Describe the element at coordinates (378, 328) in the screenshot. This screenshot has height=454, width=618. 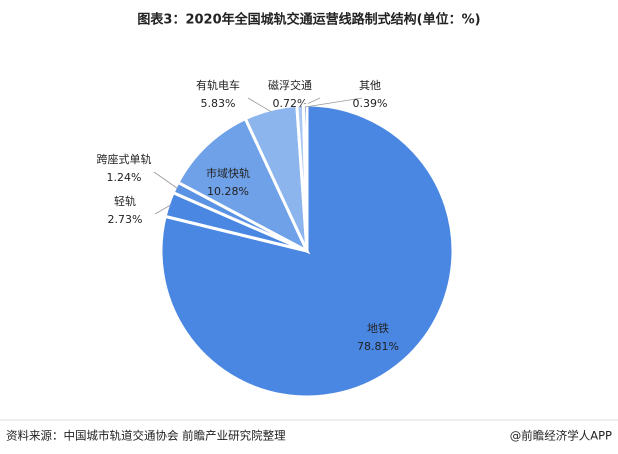
I see `slice-label: 地铁` at that location.